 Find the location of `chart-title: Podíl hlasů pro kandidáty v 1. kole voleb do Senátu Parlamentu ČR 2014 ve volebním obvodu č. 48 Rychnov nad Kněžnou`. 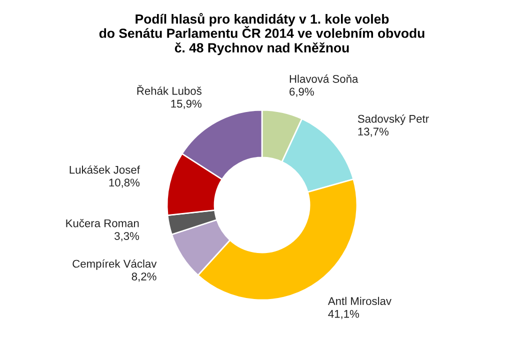

chart-title: Podíl hlasů pro kandidáty v 1. kole voleb do Senátu Parlamentu ČR 2014 ve volebním obvodu č. 48 Rychnov nad Kněžnou is located at coordinates (261, 34).